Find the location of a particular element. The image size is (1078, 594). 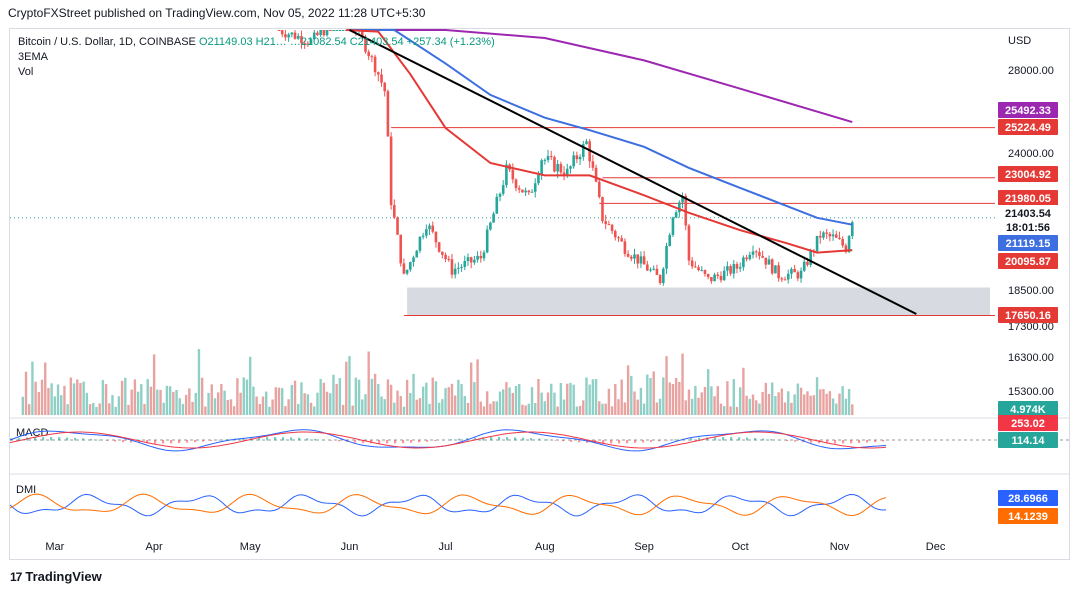

tag-countdown: 18:01:56 is located at coordinates (1028, 228).